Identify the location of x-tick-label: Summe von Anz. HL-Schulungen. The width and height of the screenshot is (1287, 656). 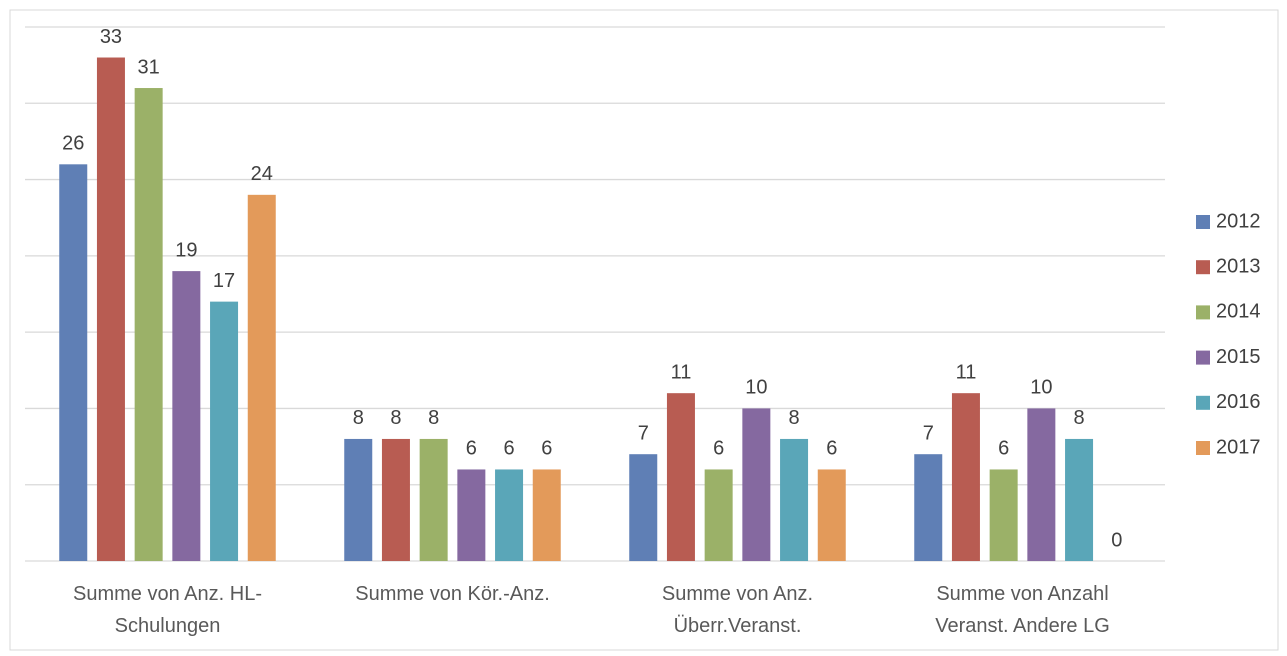
(167, 610).